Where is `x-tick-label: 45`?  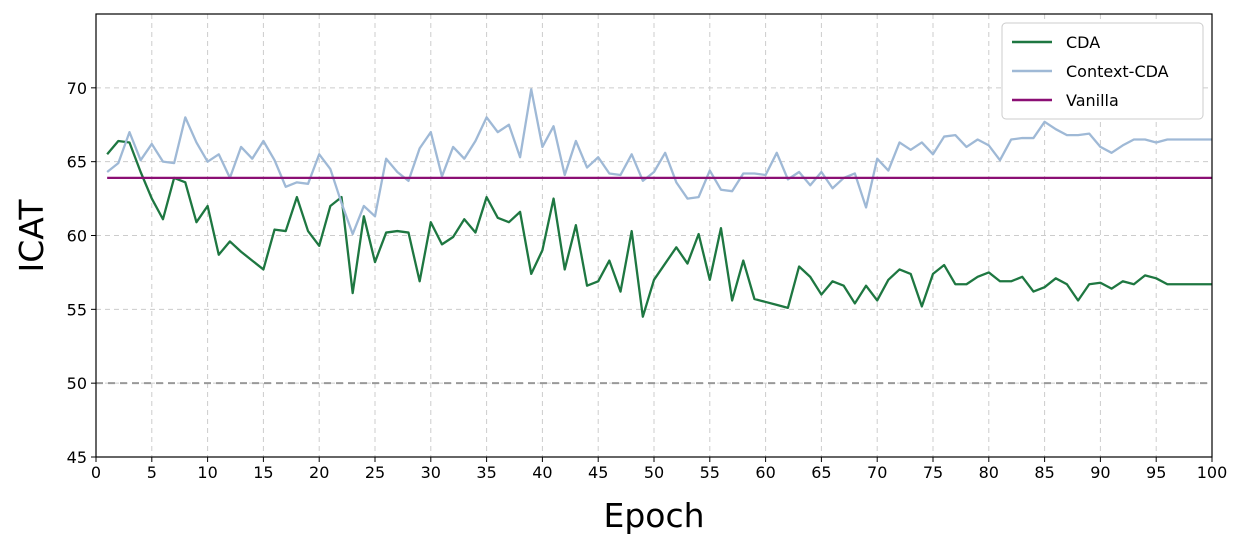 x-tick-label: 45 is located at coordinates (598, 472).